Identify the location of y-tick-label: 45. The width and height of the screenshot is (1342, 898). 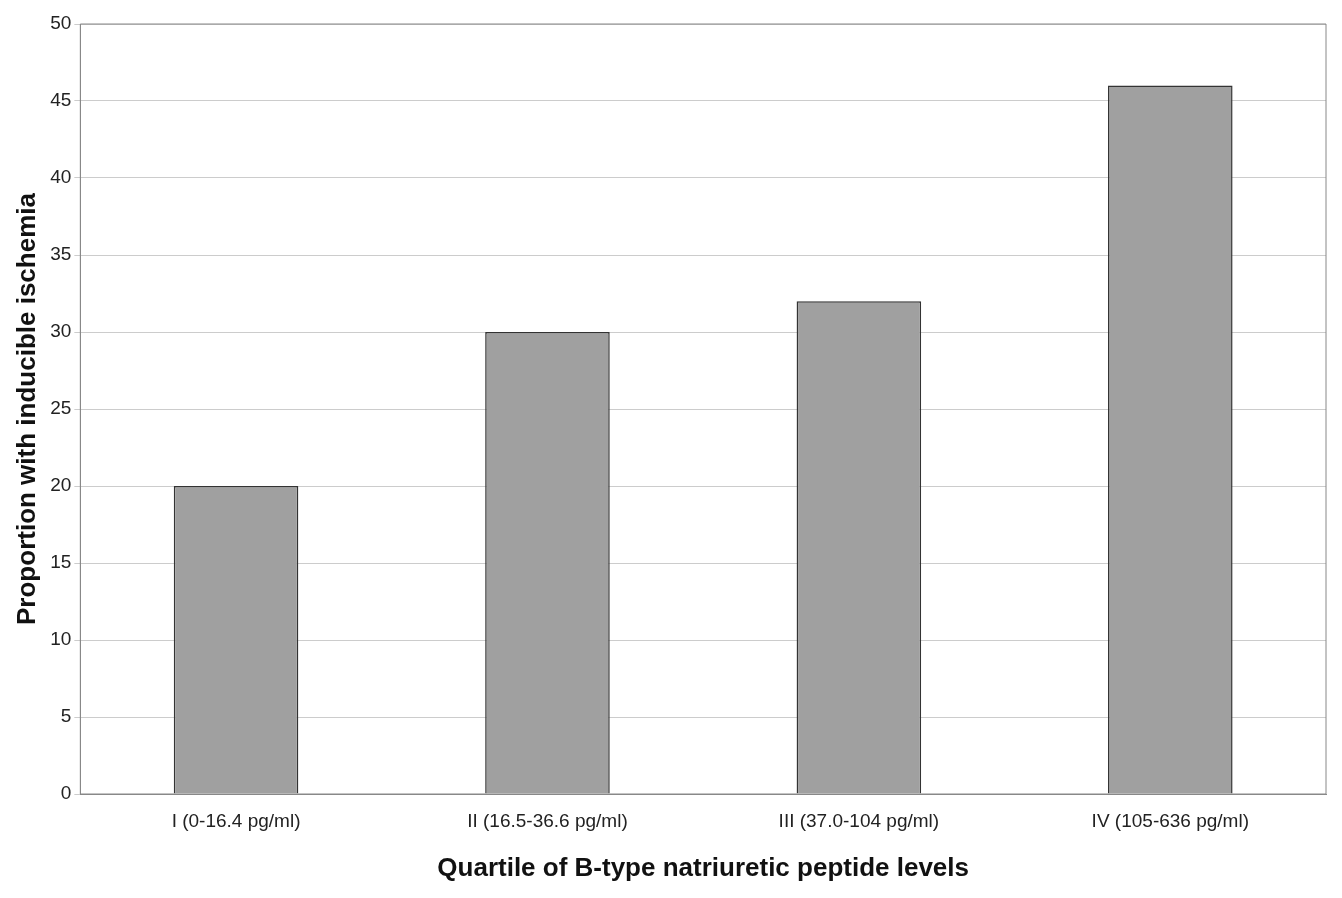
(61, 100).